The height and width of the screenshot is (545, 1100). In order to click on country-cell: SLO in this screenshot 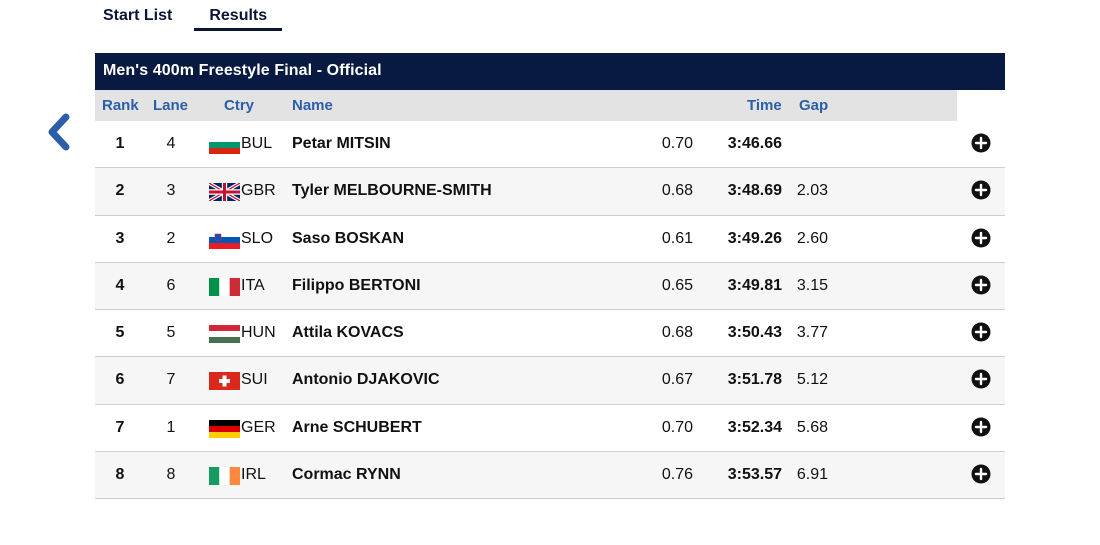, I will do `click(257, 238)`.